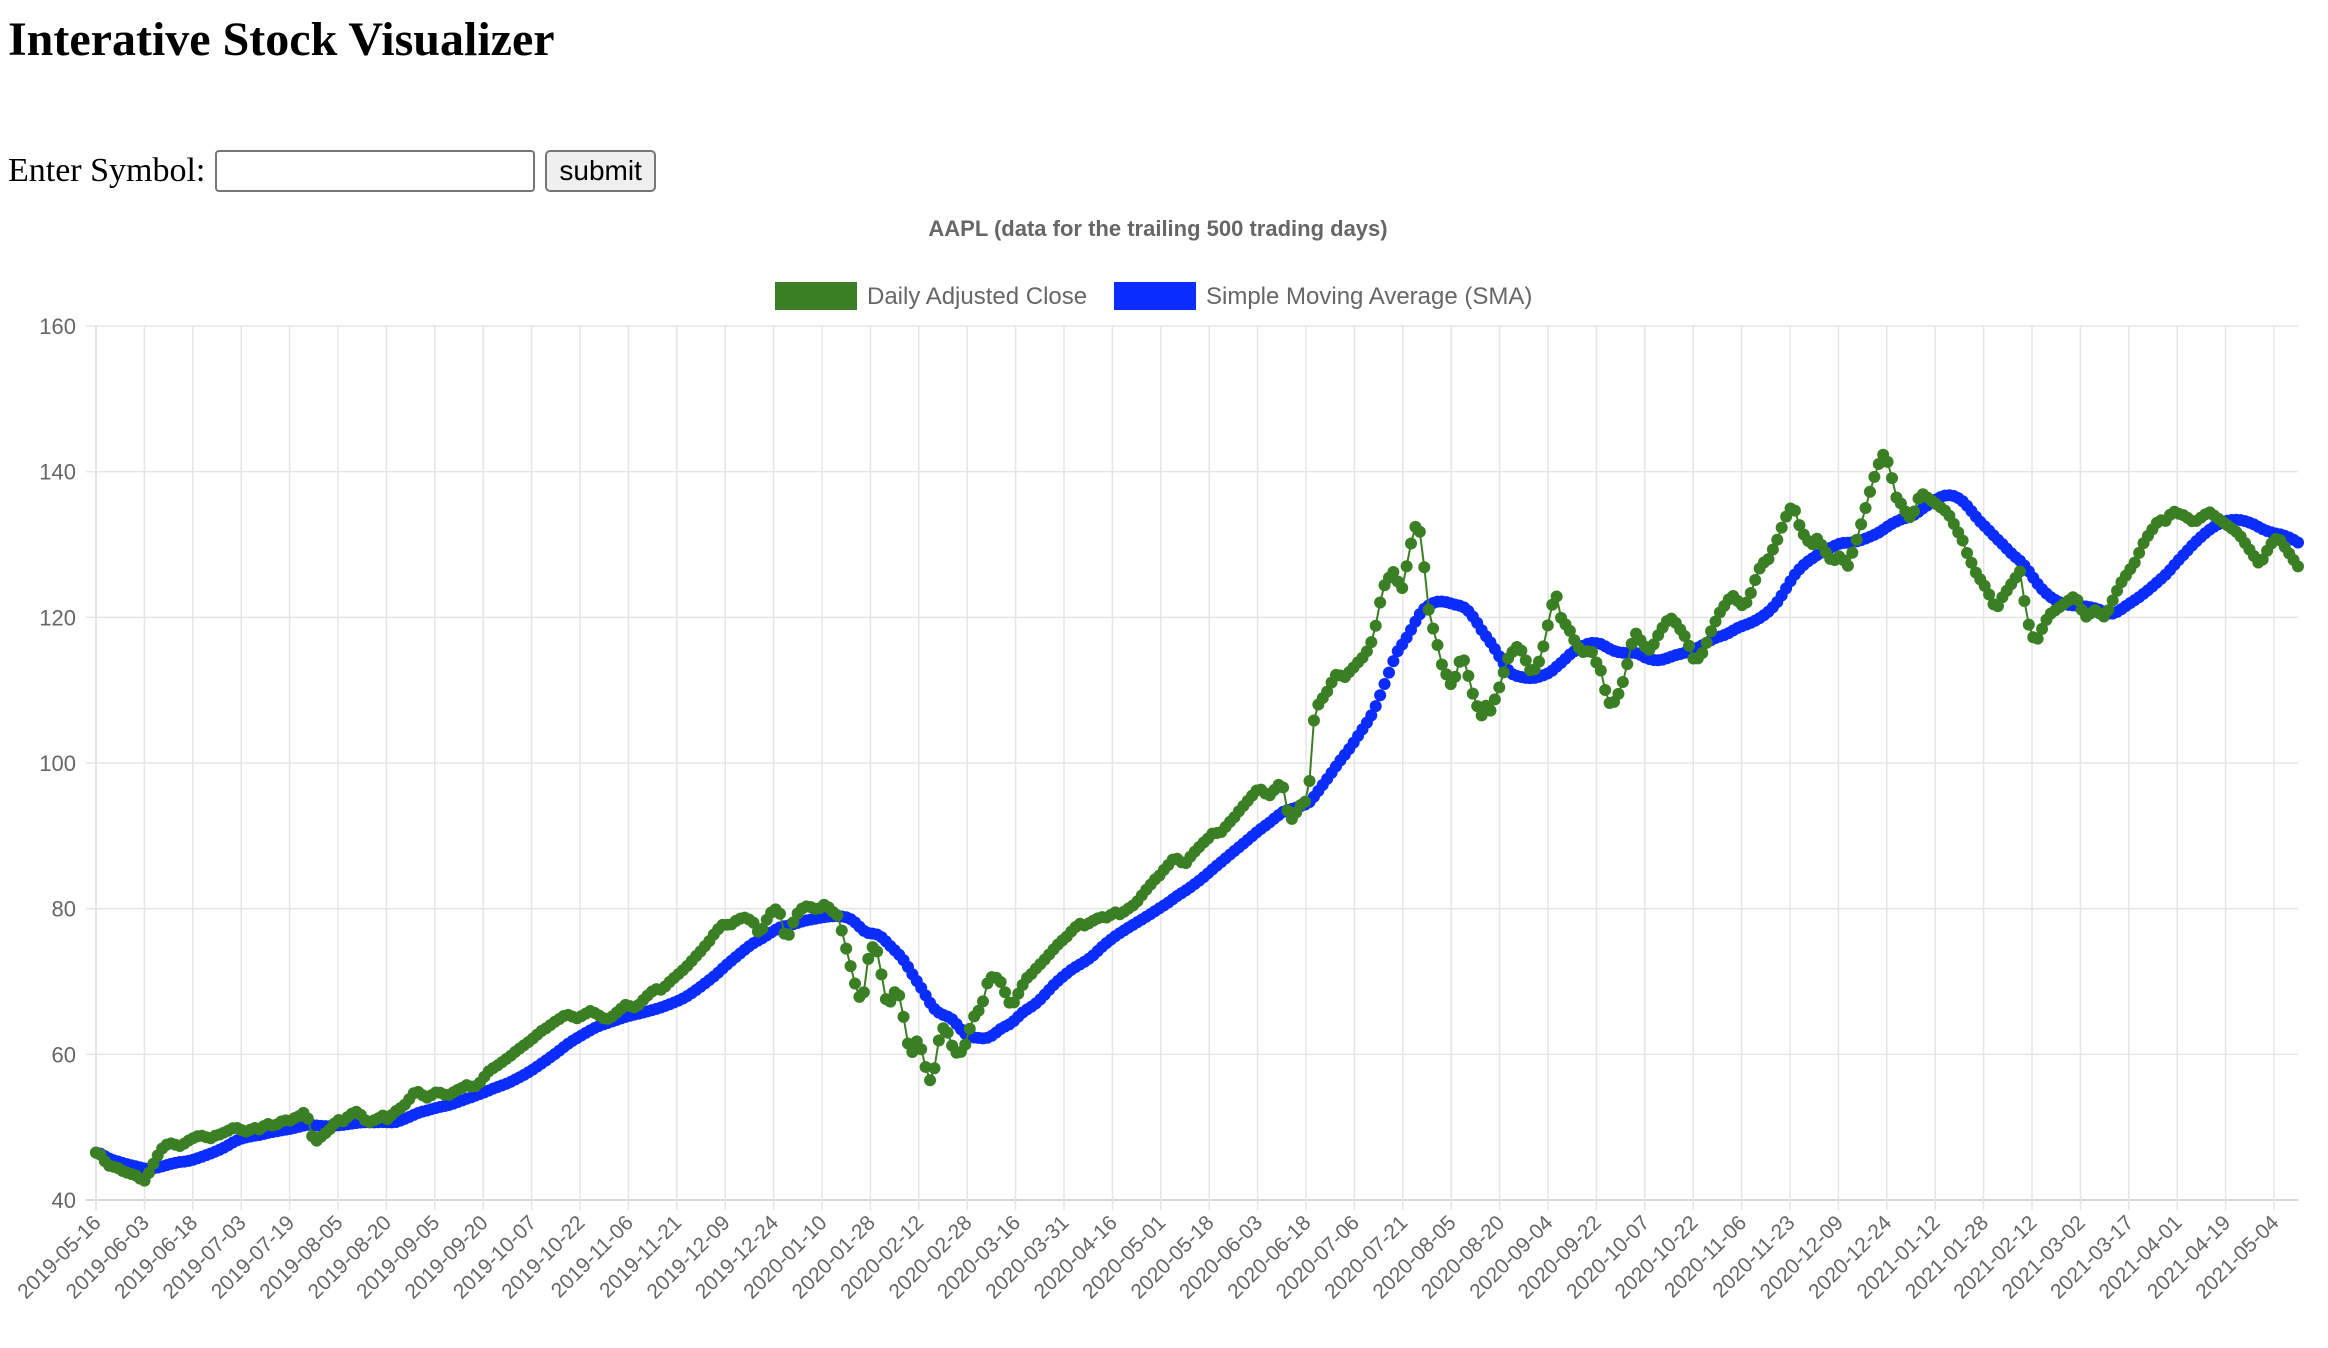  I want to click on submit-button: submit, so click(600, 171).